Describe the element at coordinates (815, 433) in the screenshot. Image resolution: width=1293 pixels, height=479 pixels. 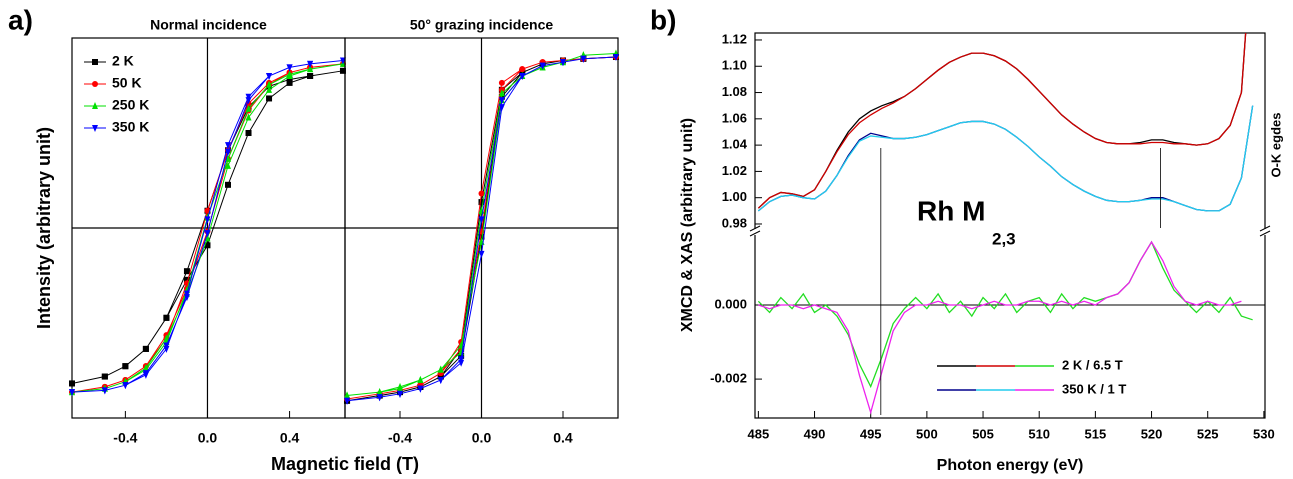
I see `x-tick-label: 490` at that location.